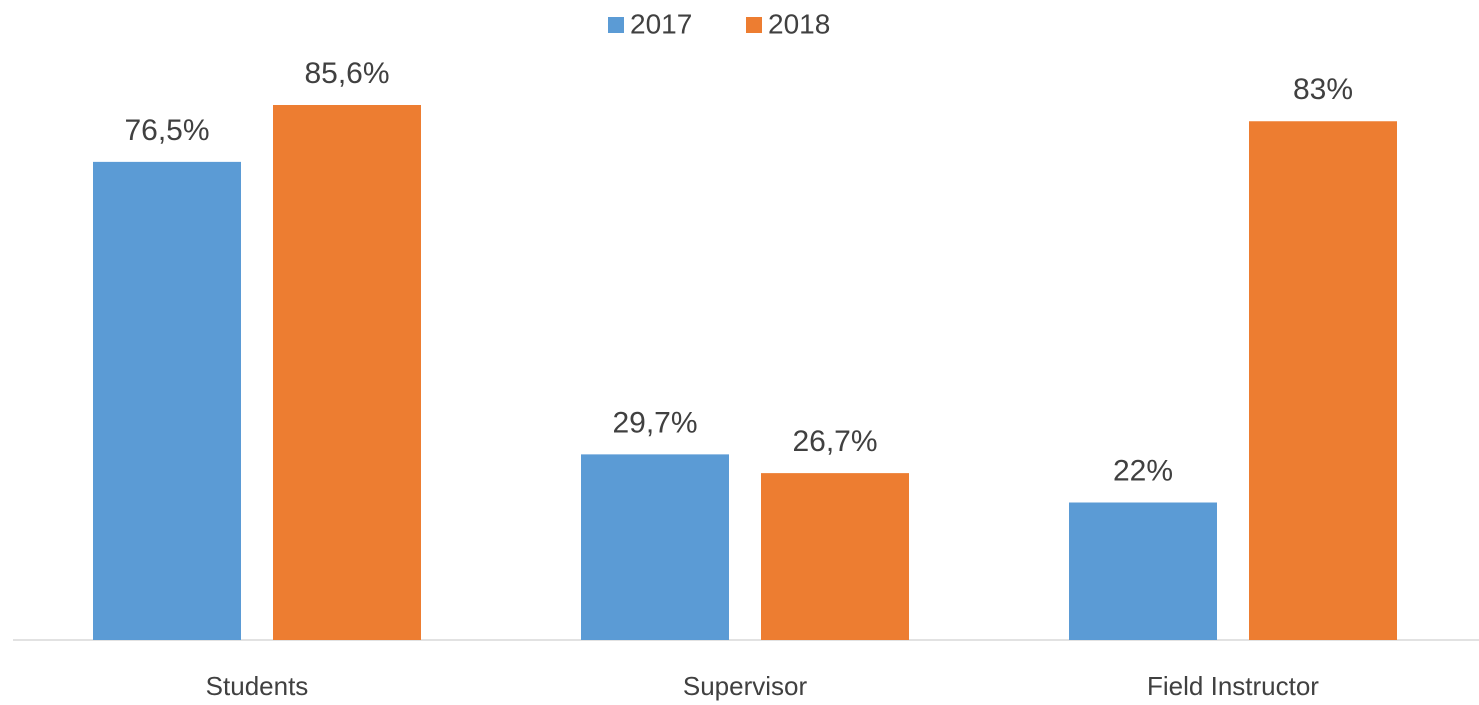  I want to click on data-label: 26,7%, so click(834, 441).